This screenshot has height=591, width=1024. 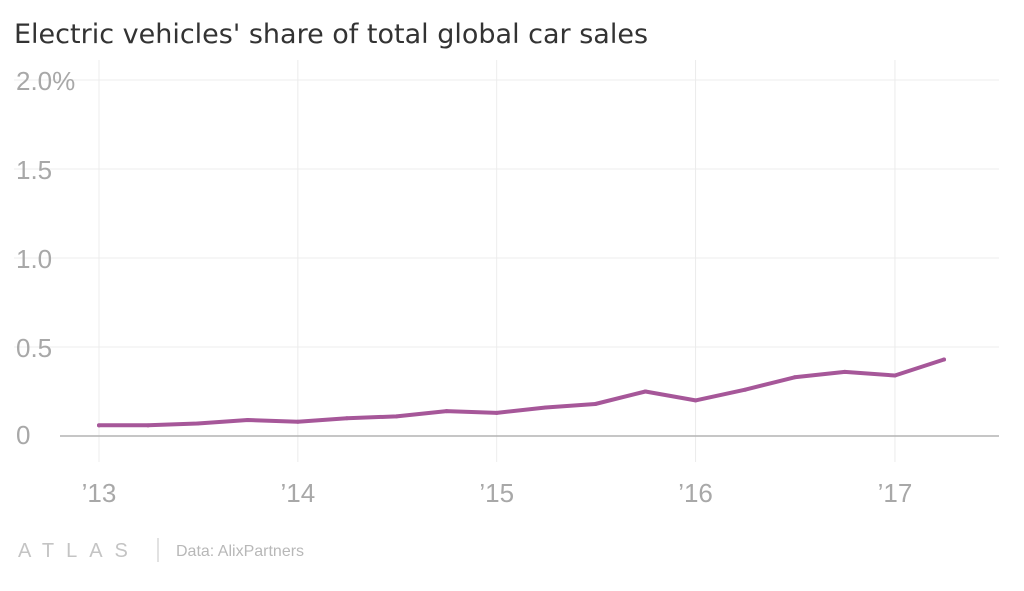 I want to click on x-tick-label: ’15, so click(x=496, y=493).